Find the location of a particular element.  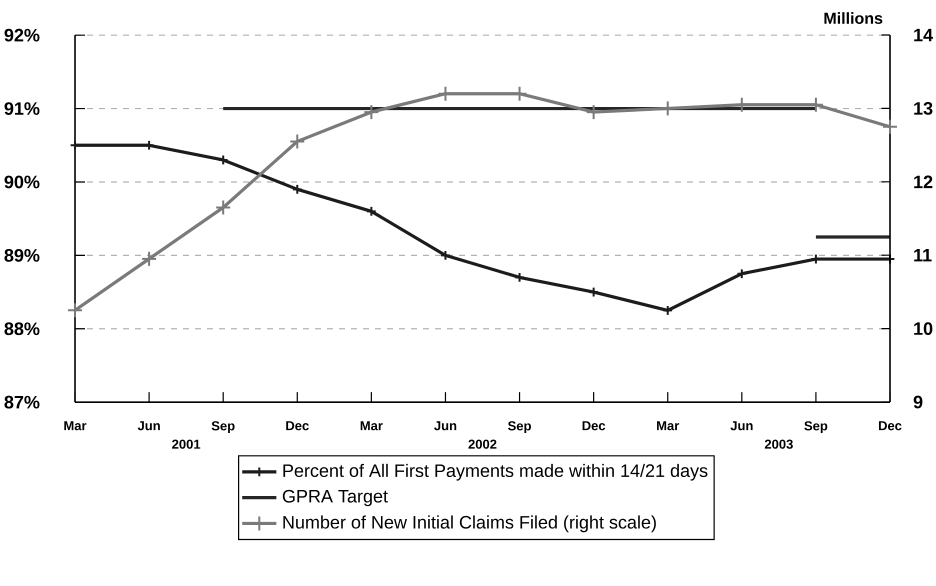

y2-tick-label: 13 is located at coordinates (923, 108).